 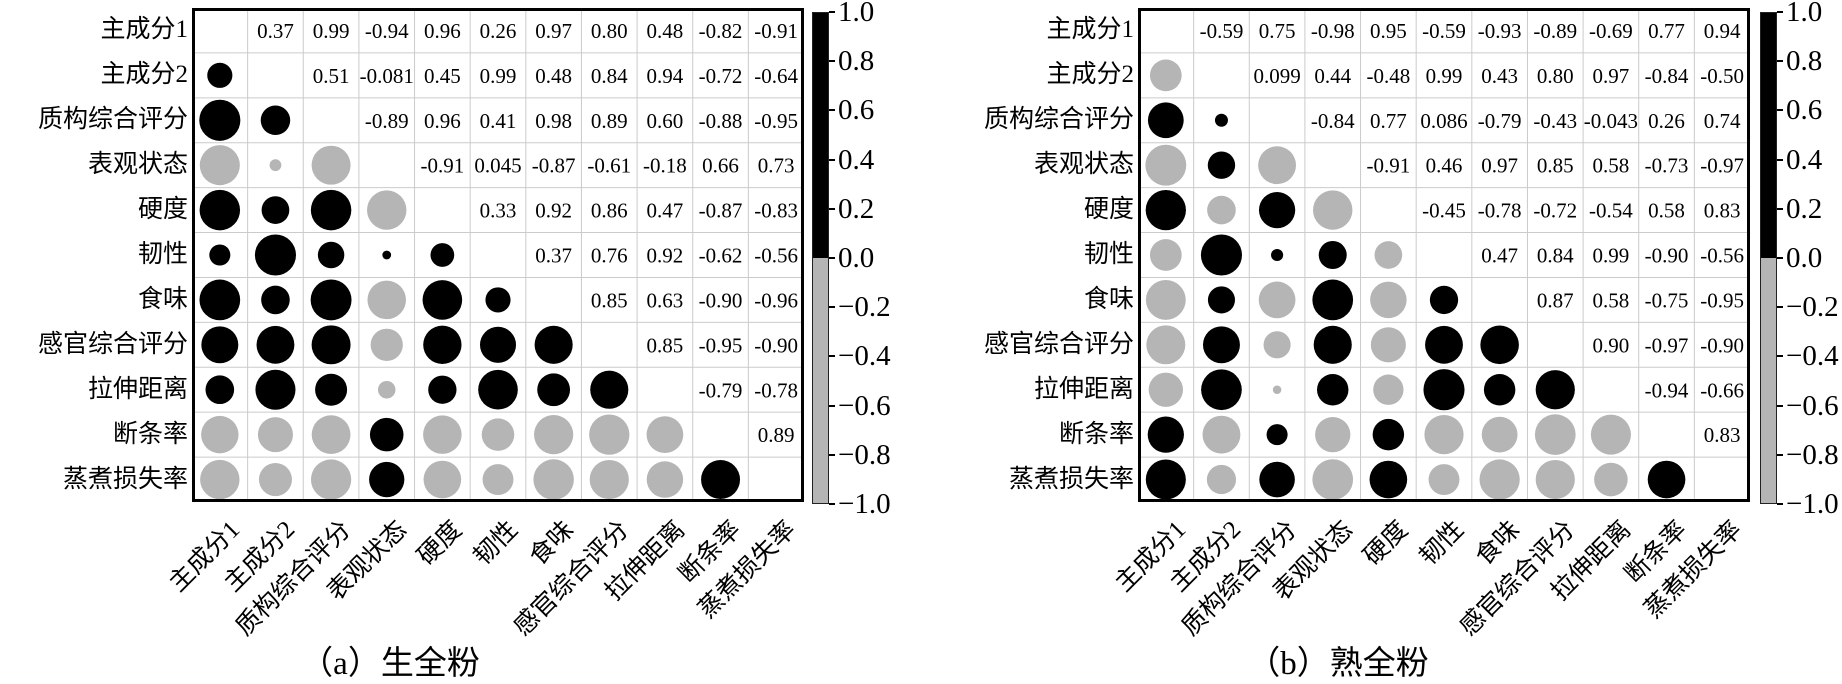 What do you see at coordinates (387, 76) in the screenshot?
I see `corr-value: -0.081` at bounding box center [387, 76].